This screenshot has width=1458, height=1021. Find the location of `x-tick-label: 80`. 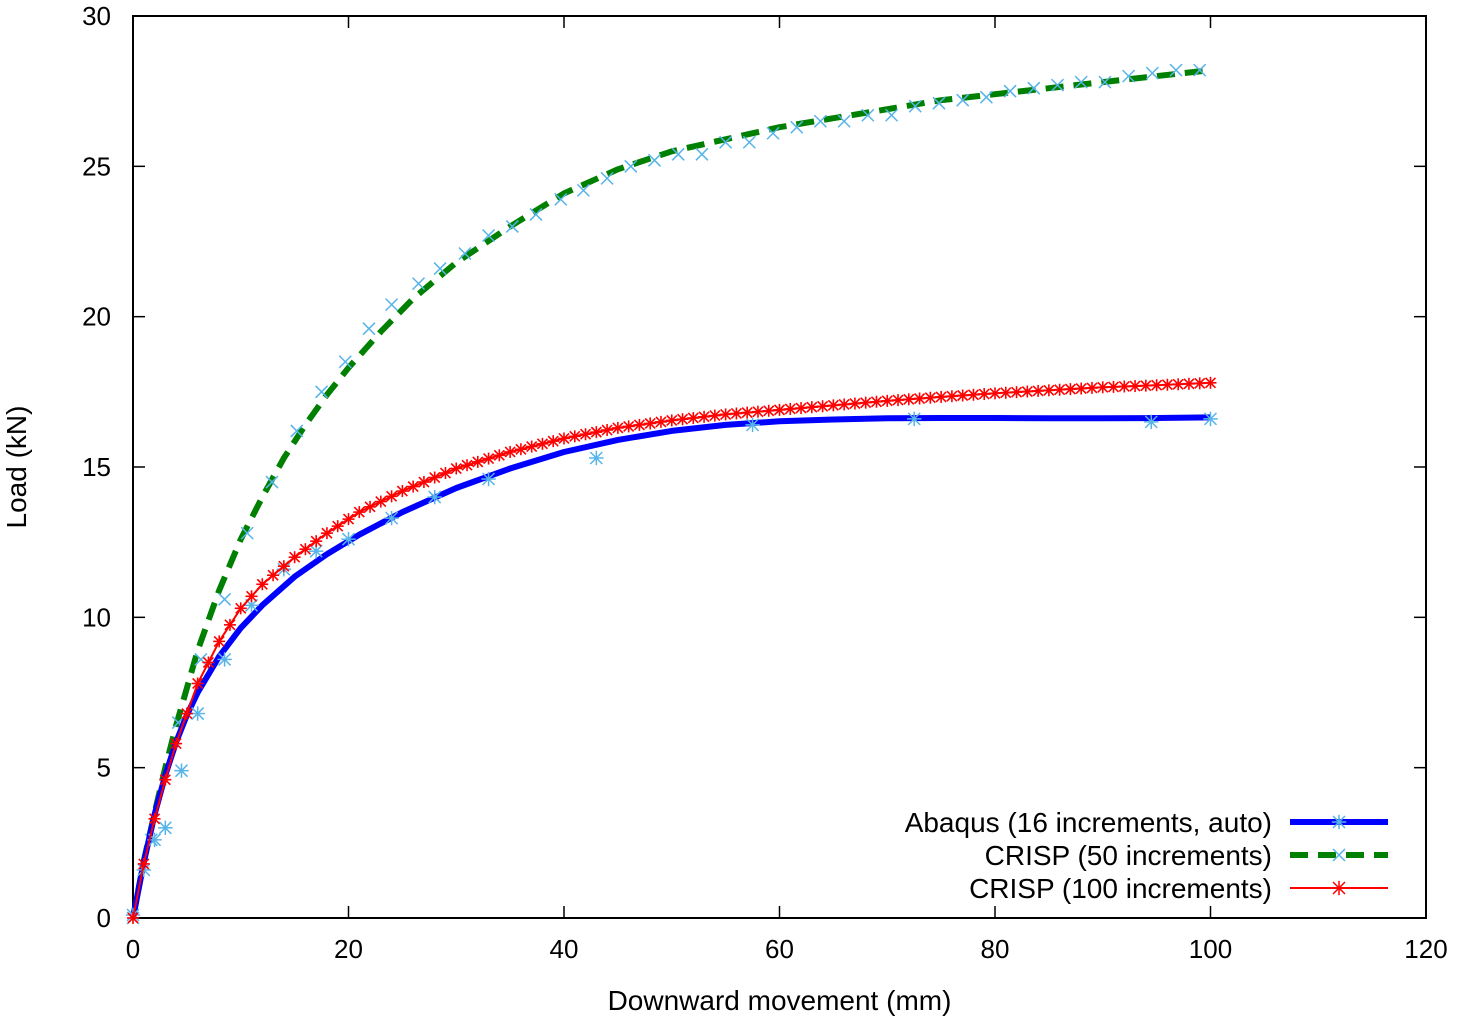

x-tick-label: 80 is located at coordinates (995, 949).